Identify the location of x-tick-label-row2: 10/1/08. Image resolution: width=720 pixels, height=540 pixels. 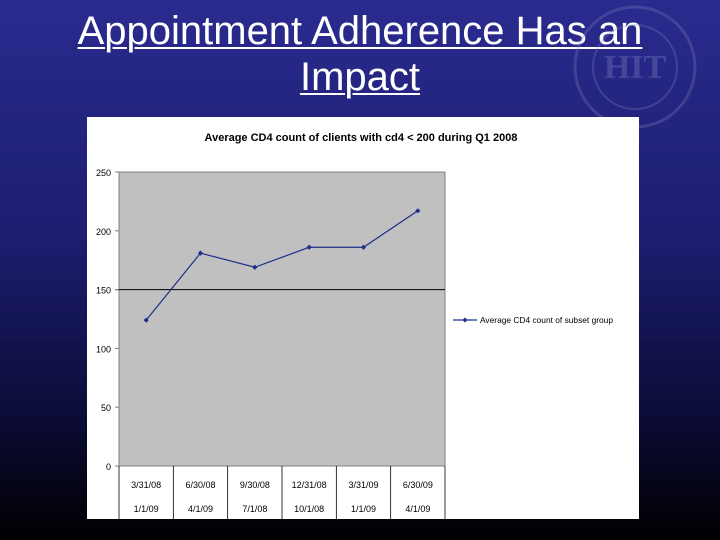
(309, 509).